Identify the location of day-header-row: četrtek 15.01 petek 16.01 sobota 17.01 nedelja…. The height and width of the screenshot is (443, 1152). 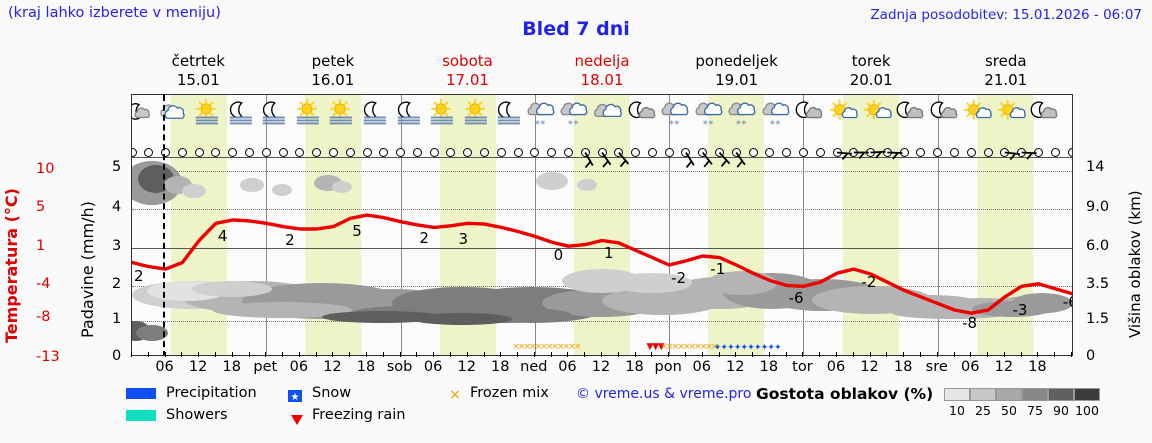
(602, 72).